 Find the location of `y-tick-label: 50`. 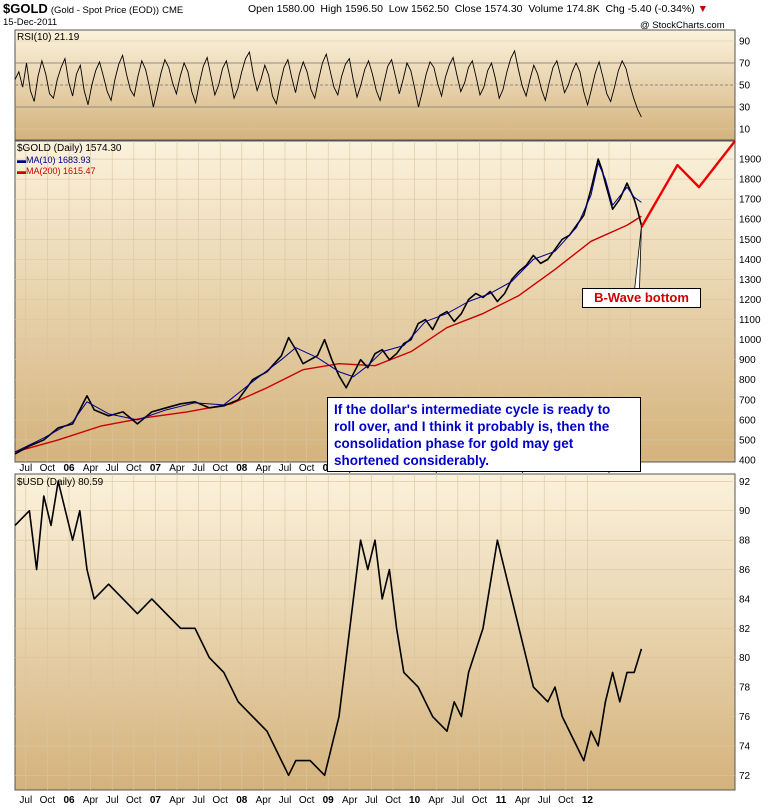

y-tick-label: 50 is located at coordinates (745, 86).